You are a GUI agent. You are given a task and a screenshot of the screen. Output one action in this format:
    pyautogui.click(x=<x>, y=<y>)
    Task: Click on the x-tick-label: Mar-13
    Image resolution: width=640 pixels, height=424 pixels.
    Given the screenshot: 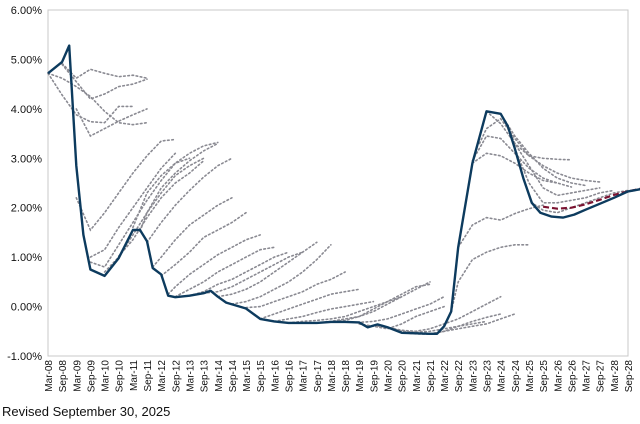 What is the action you would take?
    pyautogui.click(x=190, y=376)
    